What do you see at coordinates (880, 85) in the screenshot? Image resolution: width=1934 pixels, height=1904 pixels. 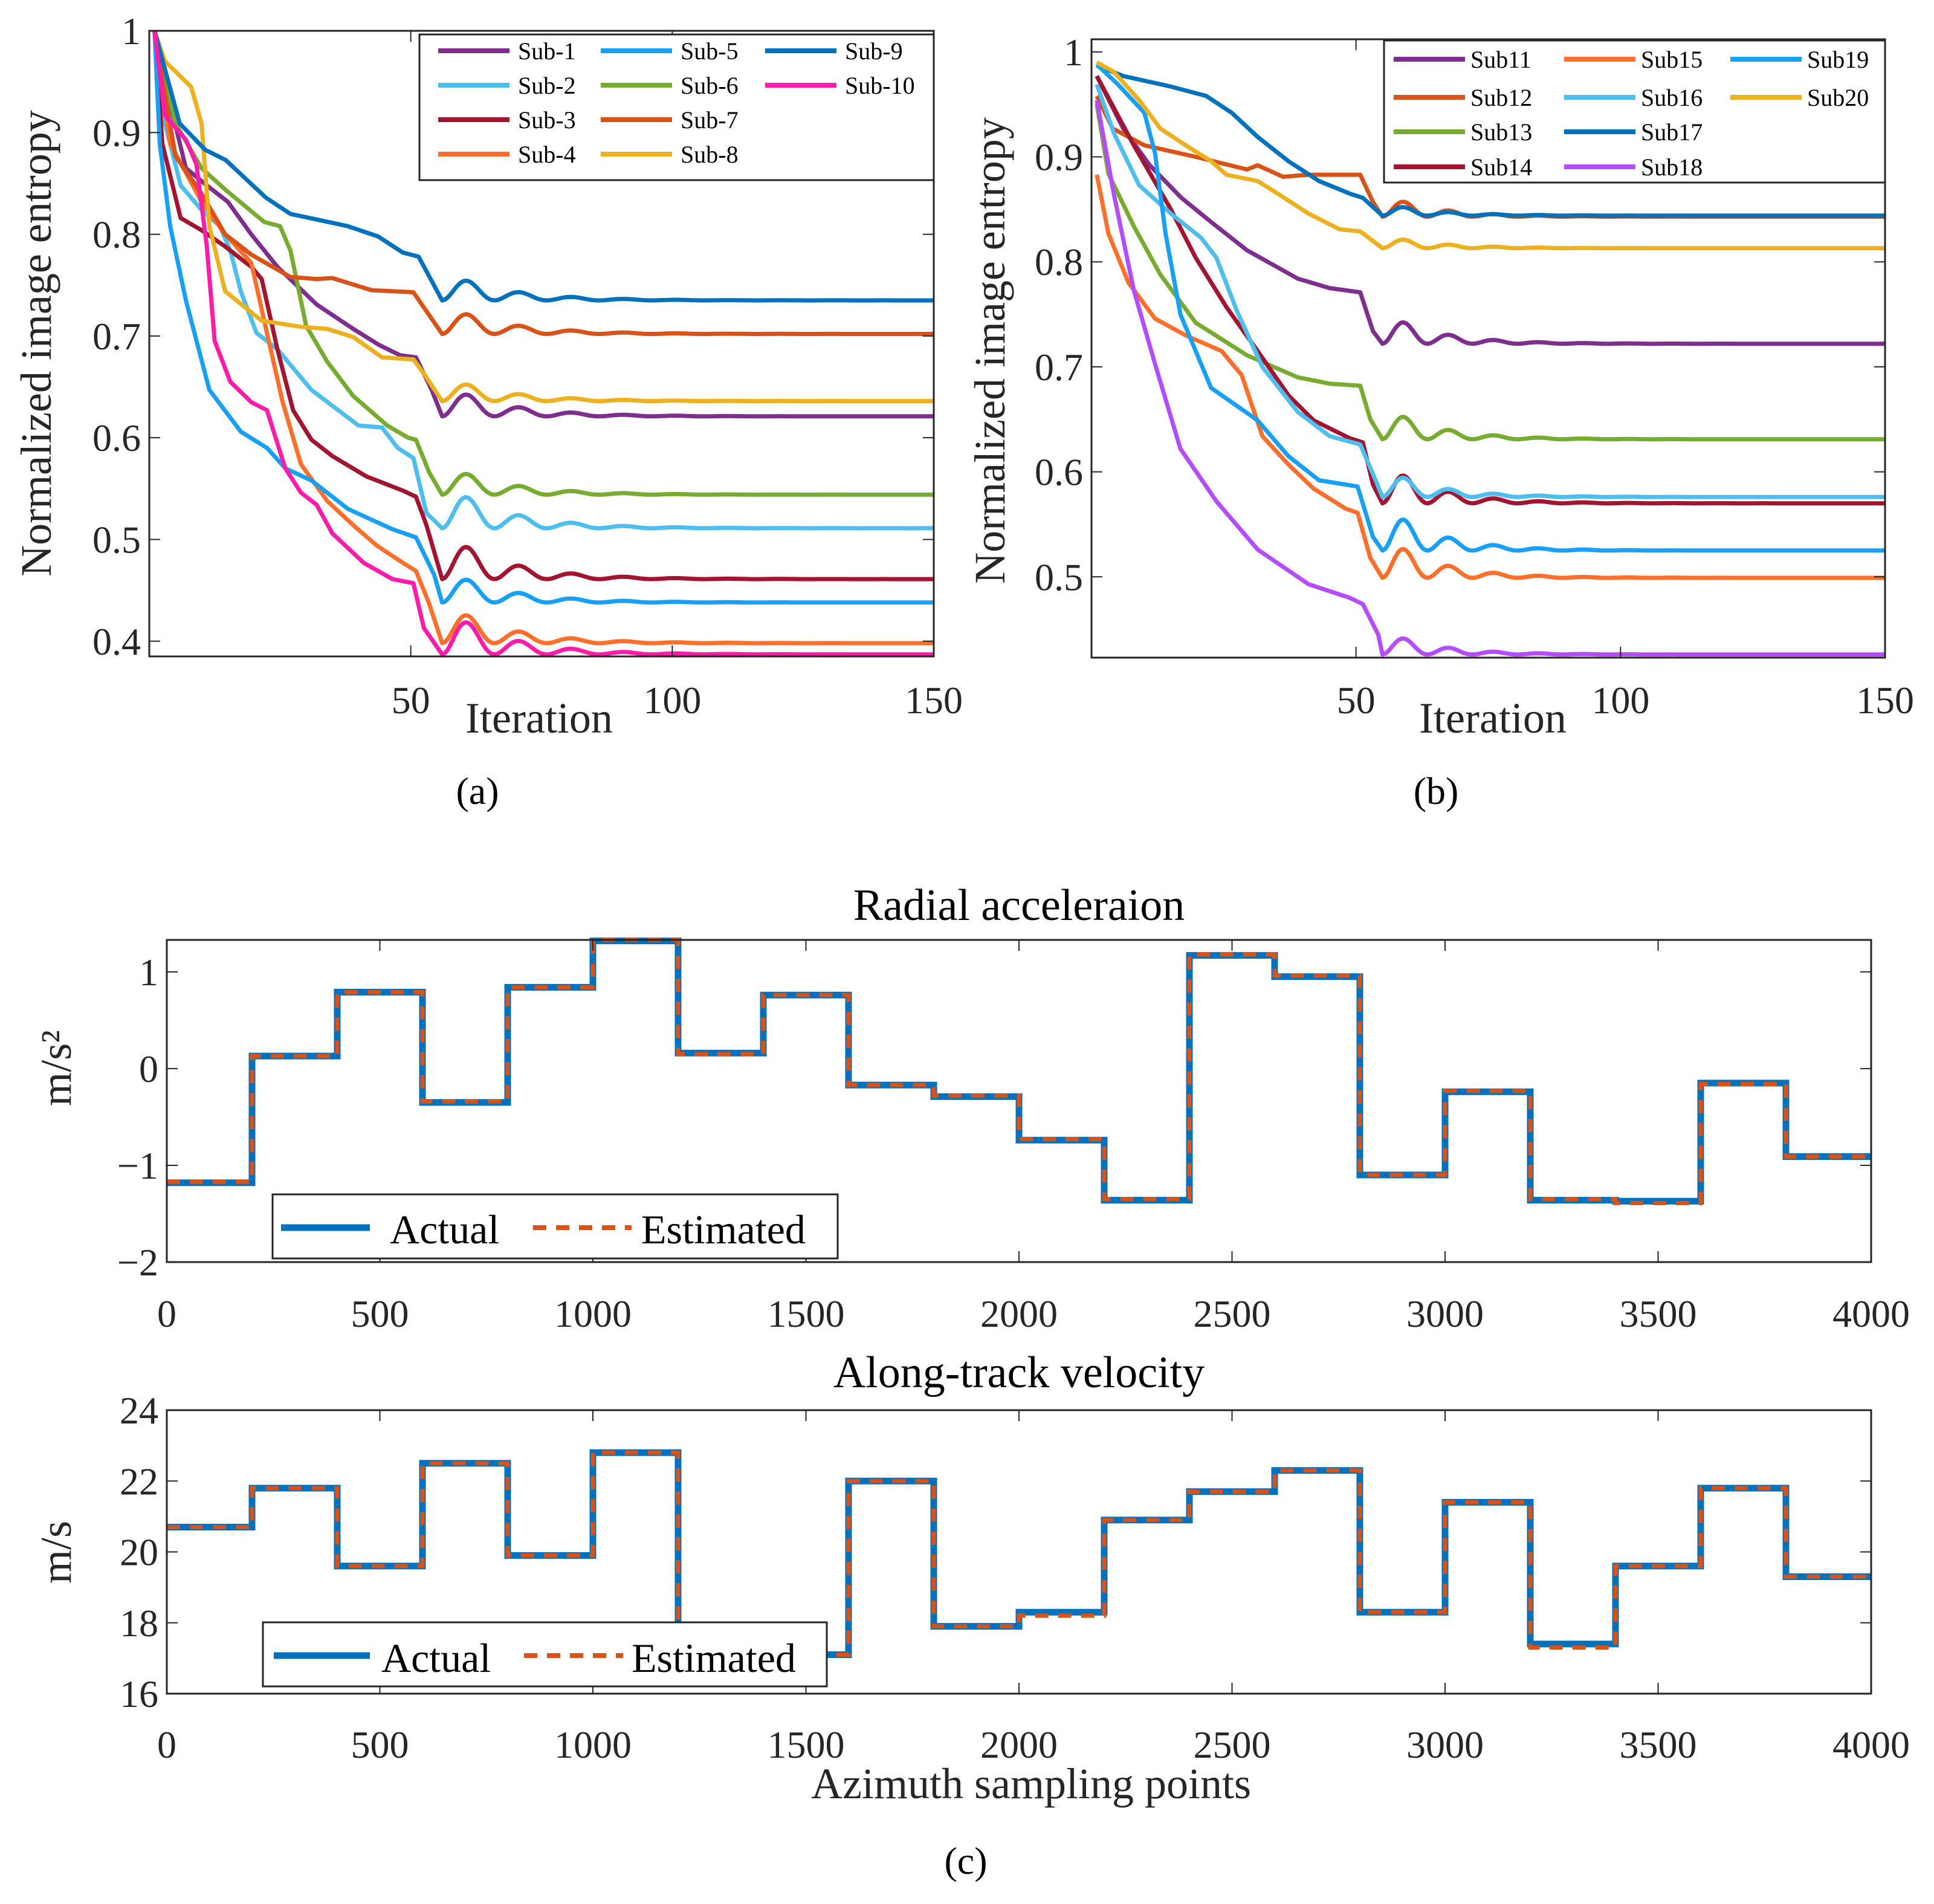 I see `legend-label: Sub-10` at bounding box center [880, 85].